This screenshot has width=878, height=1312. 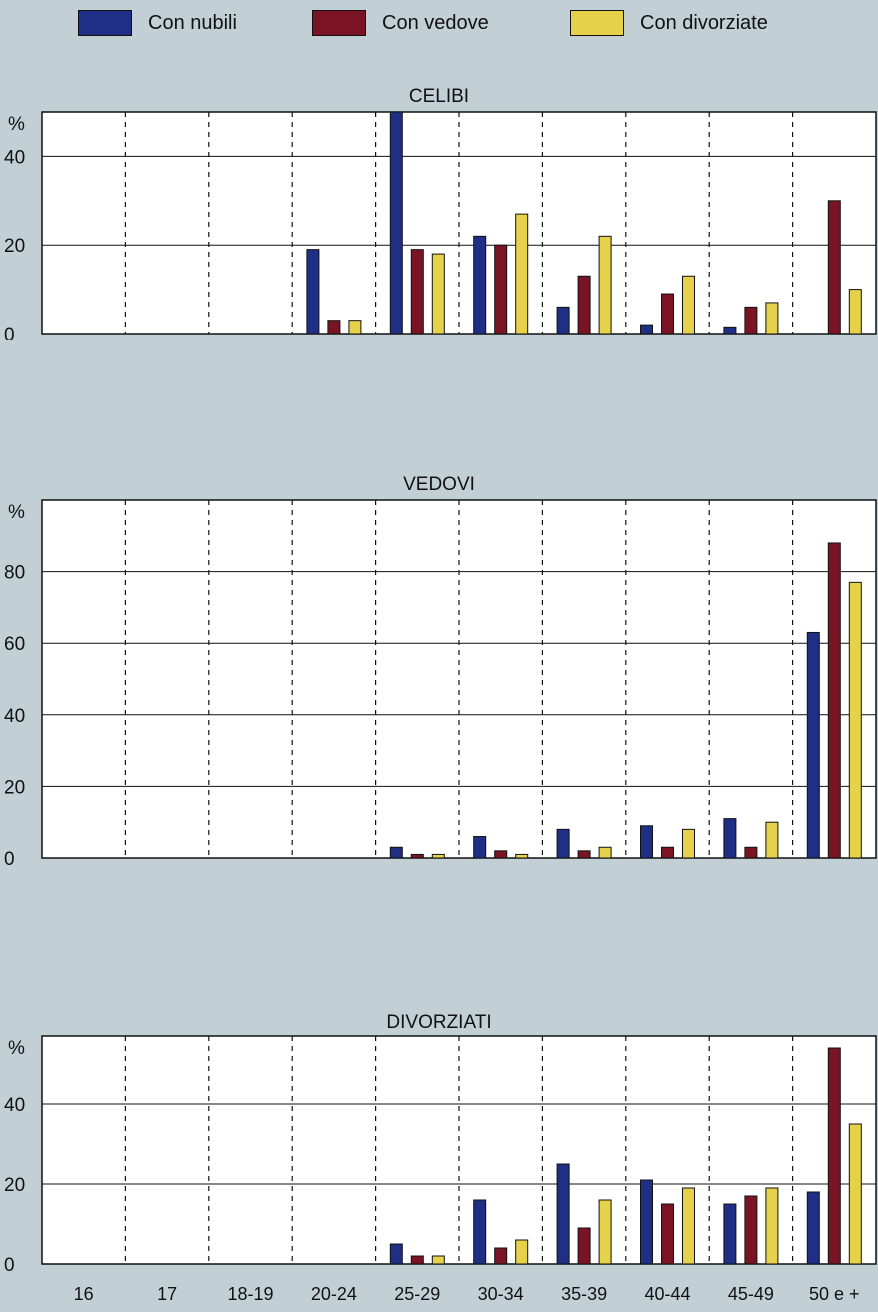 What do you see at coordinates (439, 484) in the screenshot?
I see `chart-title-vedovi: VEDOVI` at bounding box center [439, 484].